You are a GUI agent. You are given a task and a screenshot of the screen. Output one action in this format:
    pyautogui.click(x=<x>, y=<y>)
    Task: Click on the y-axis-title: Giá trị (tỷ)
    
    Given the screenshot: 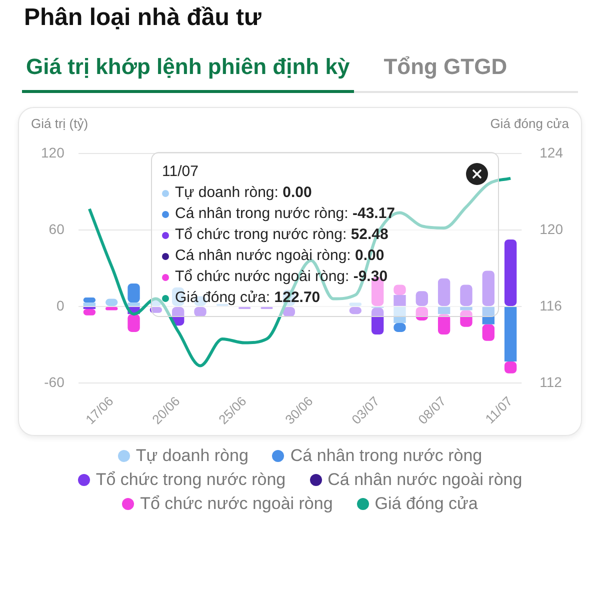 What is the action you would take?
    pyautogui.click(x=59, y=123)
    